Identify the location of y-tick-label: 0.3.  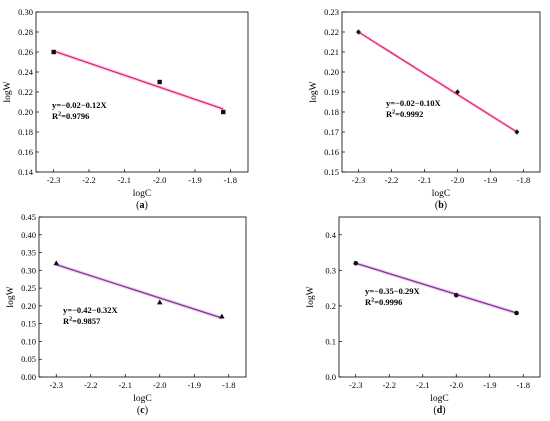
(330, 270).